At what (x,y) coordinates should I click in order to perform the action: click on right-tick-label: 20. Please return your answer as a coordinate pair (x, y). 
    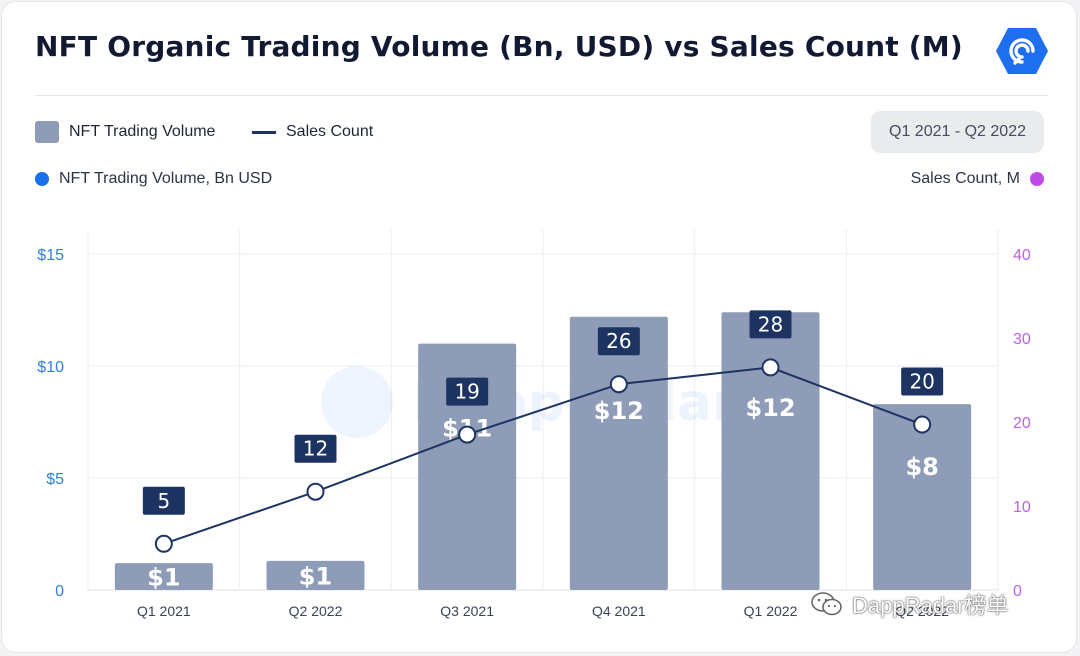
    Looking at the image, I should click on (1022, 423).